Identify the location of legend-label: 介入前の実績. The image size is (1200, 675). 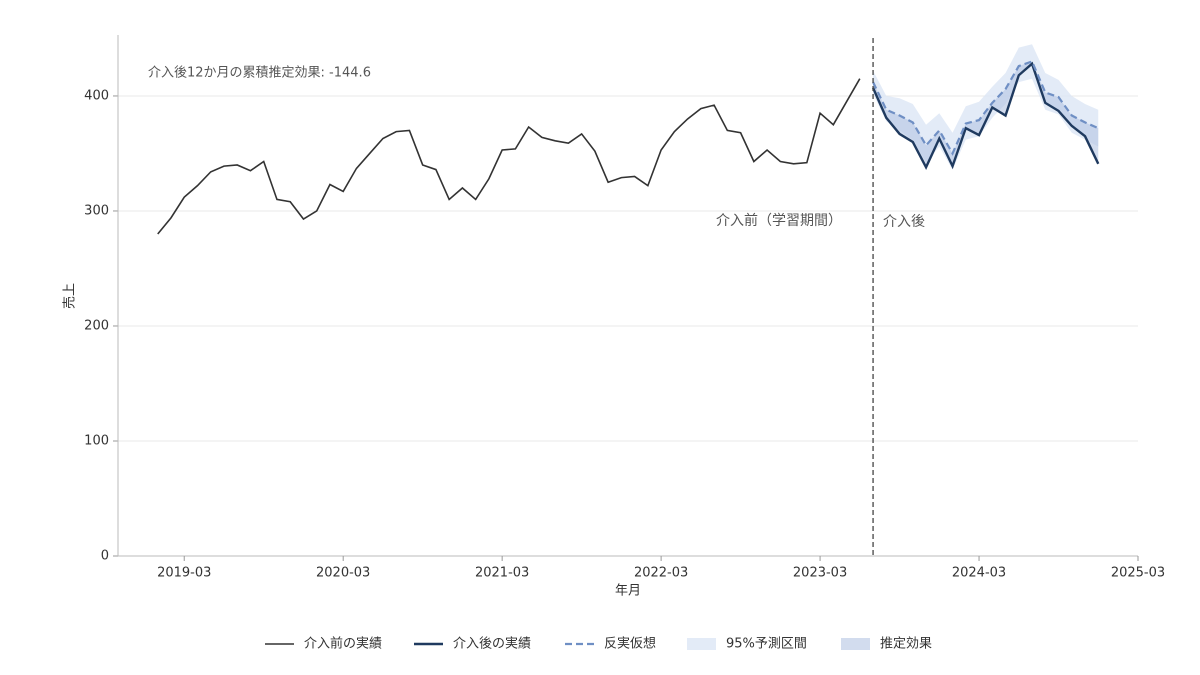
(343, 644).